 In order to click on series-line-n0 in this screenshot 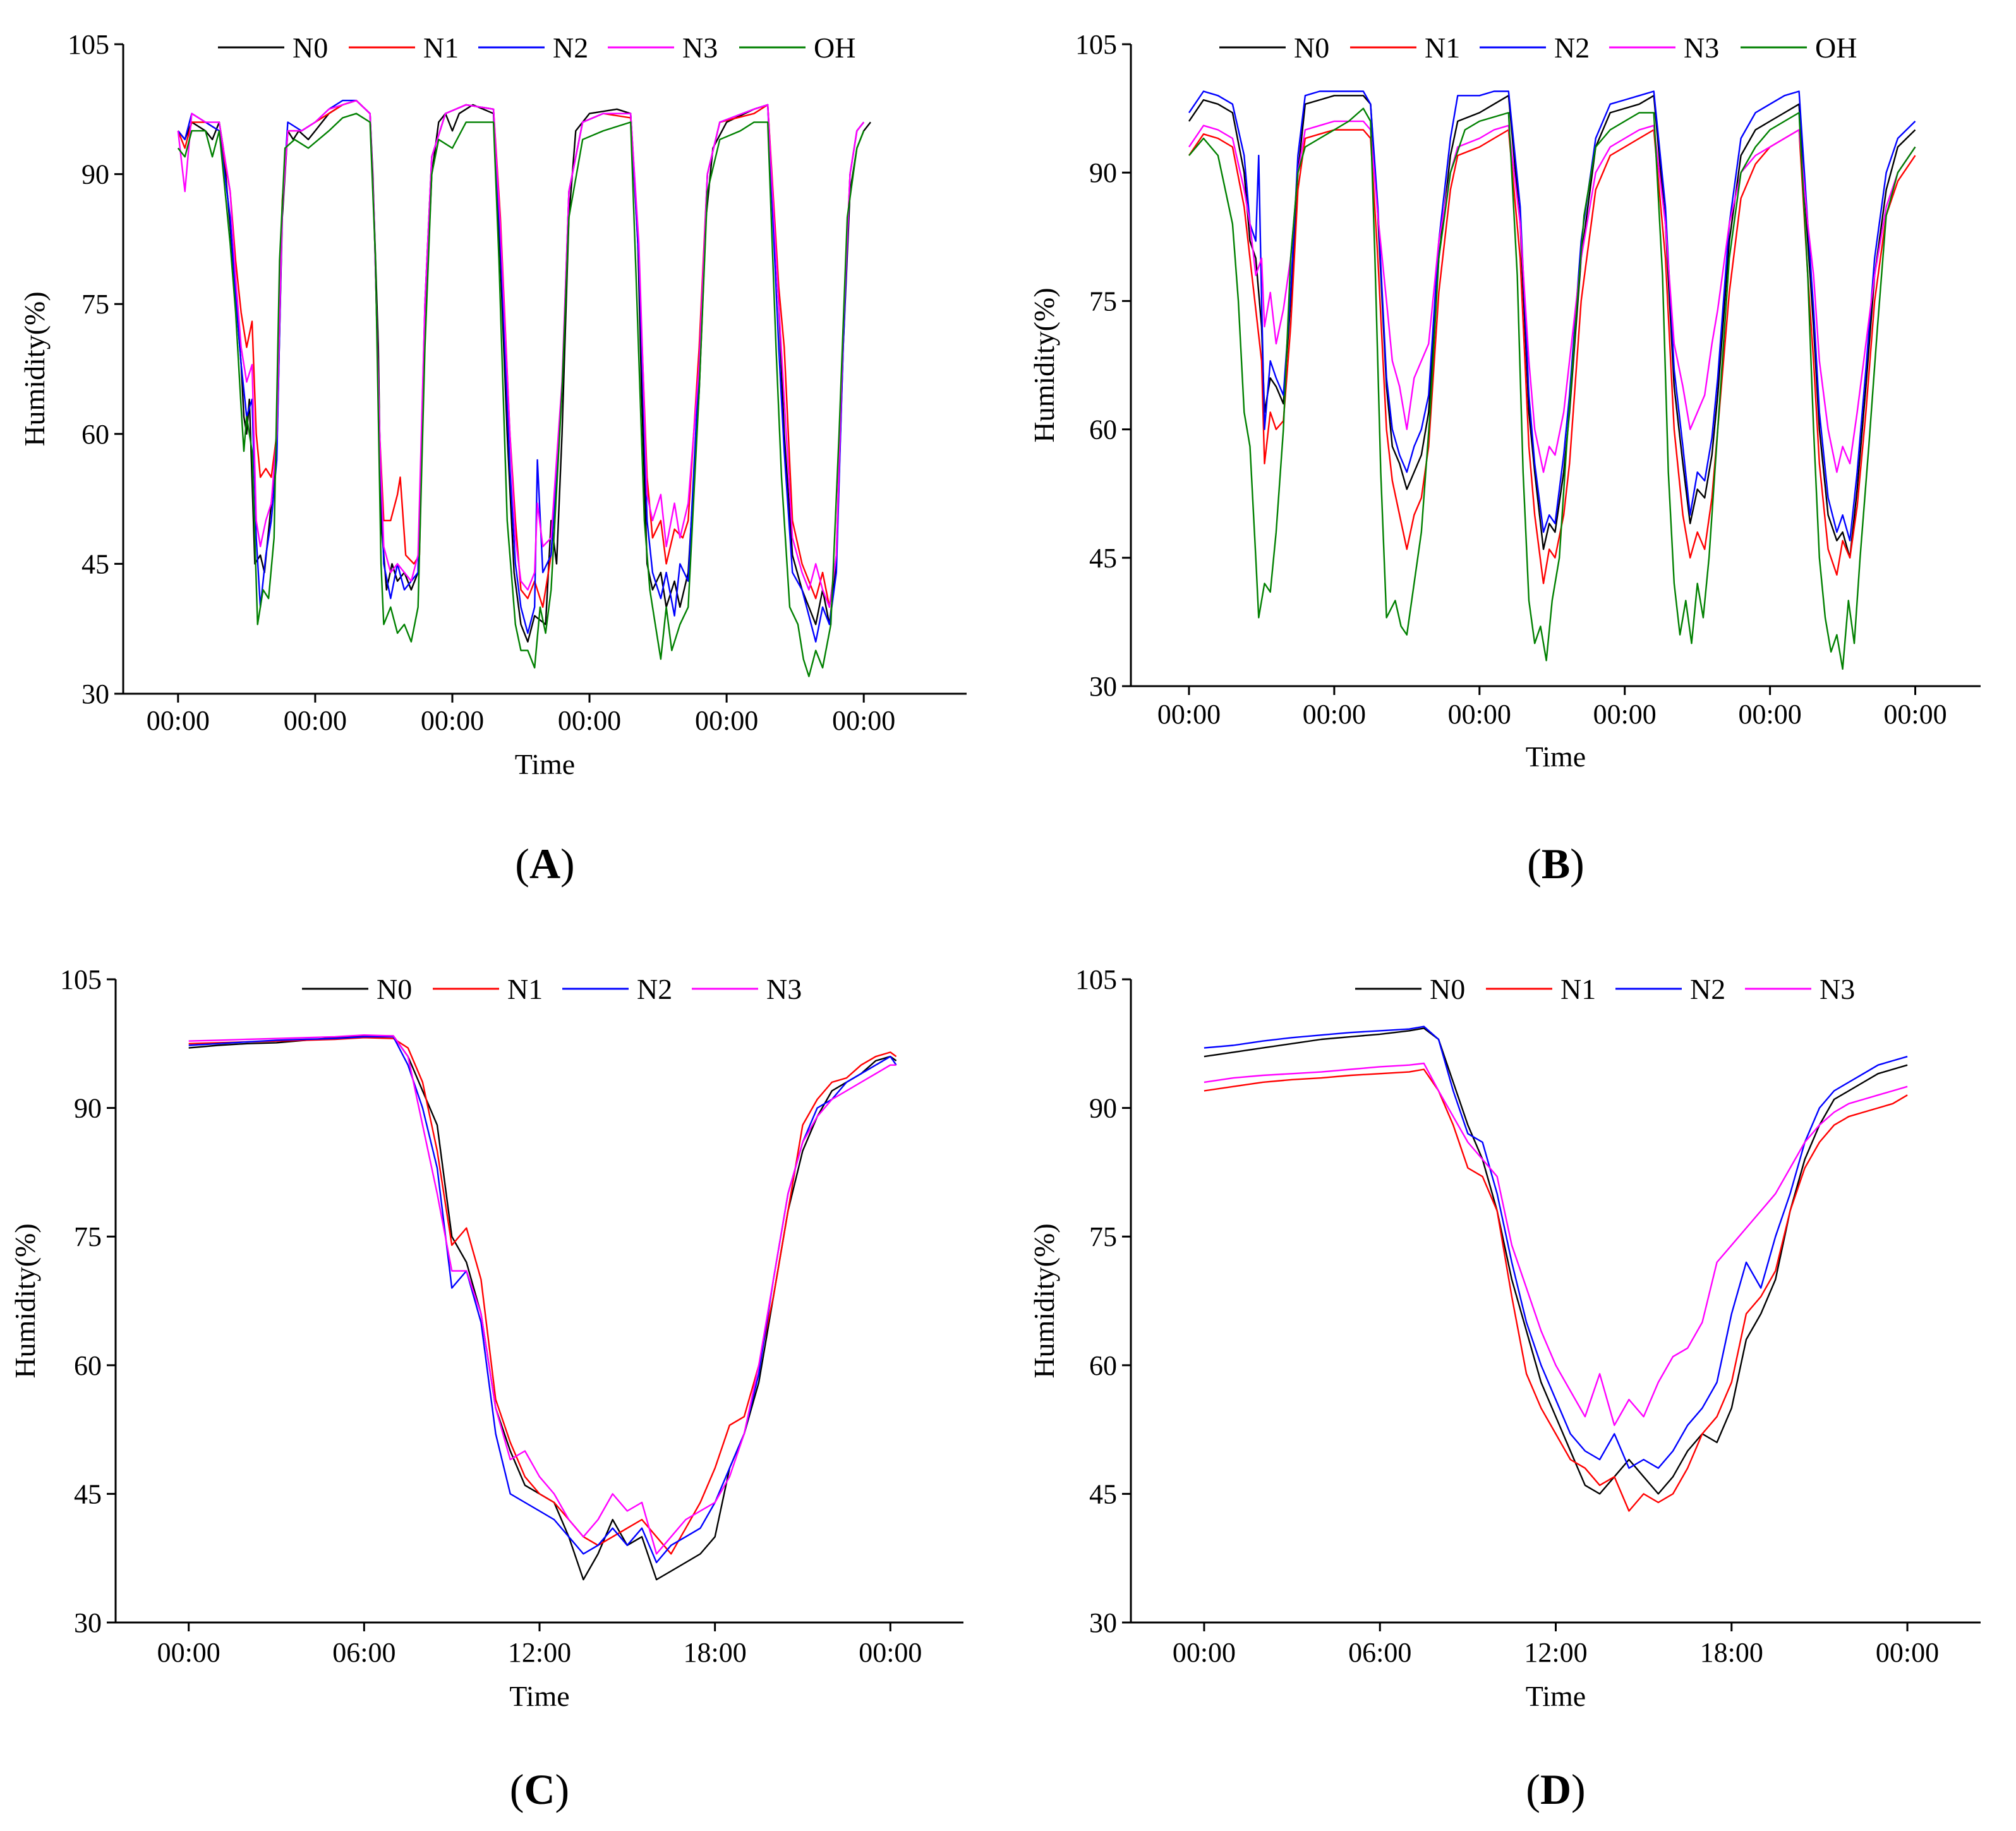, I will do `click(1556, 1261)`.